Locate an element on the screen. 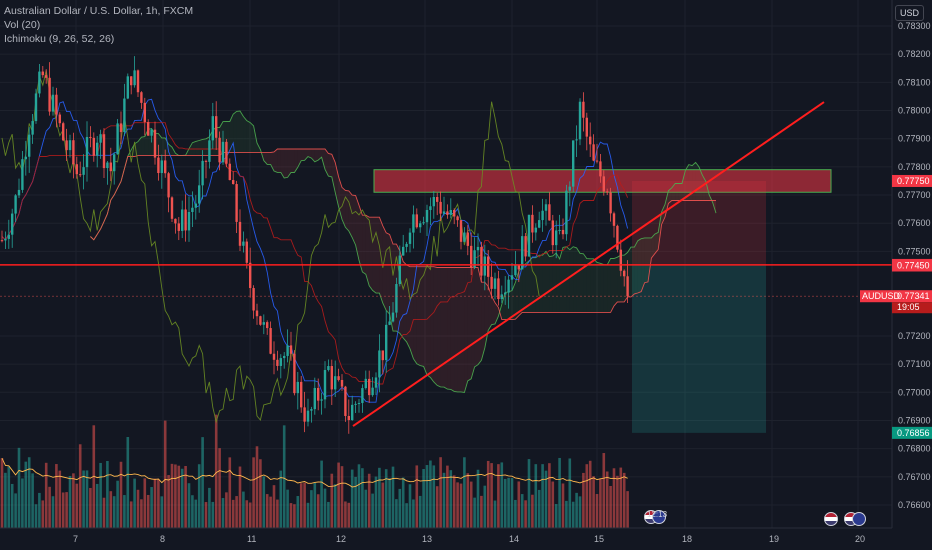 This screenshot has height=550, width=932. price-tick-label: 0.78100 is located at coordinates (914, 82).